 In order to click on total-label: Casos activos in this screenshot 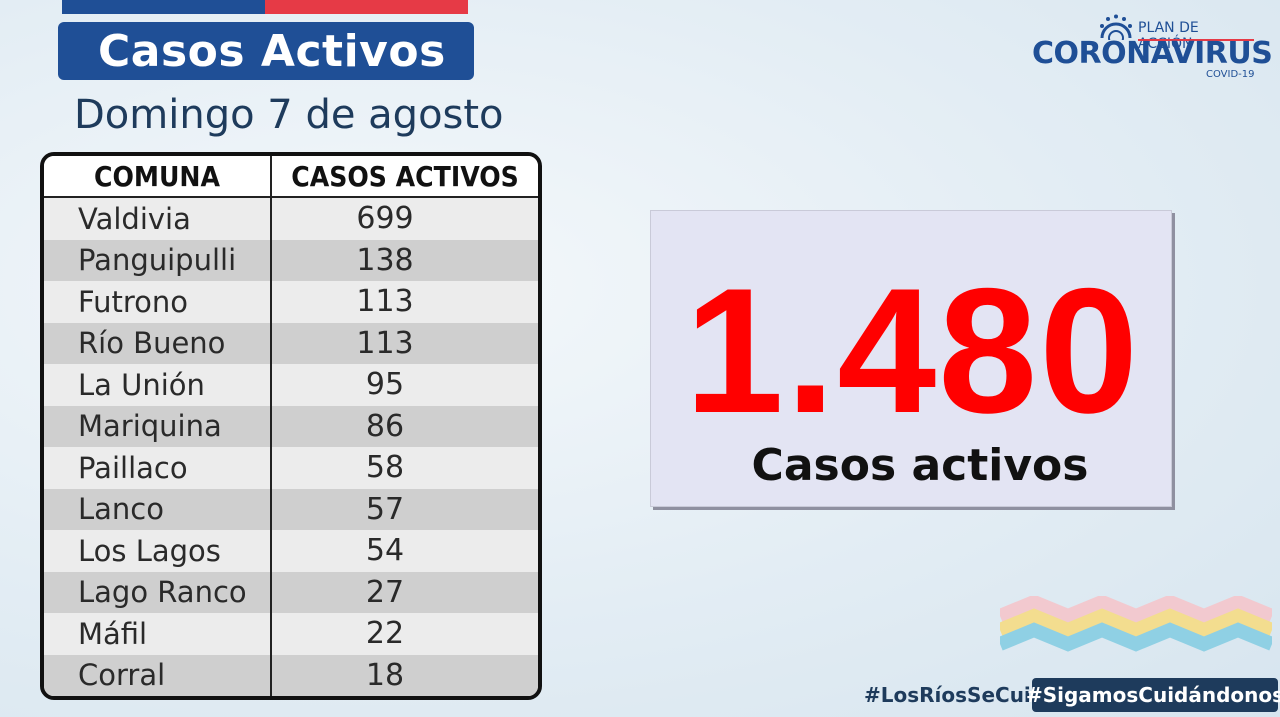, I will do `click(920, 465)`.